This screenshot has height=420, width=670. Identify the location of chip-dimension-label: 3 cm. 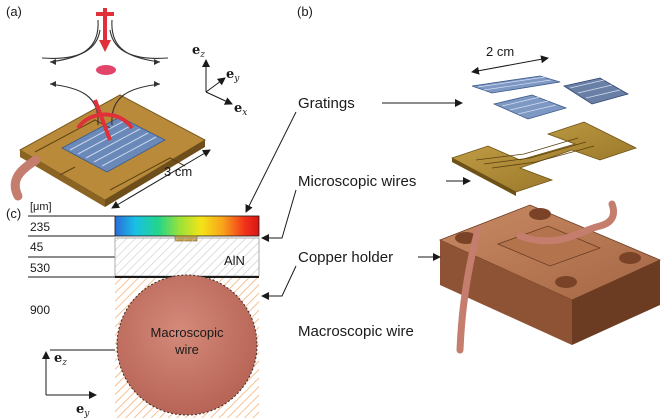
(178, 171).